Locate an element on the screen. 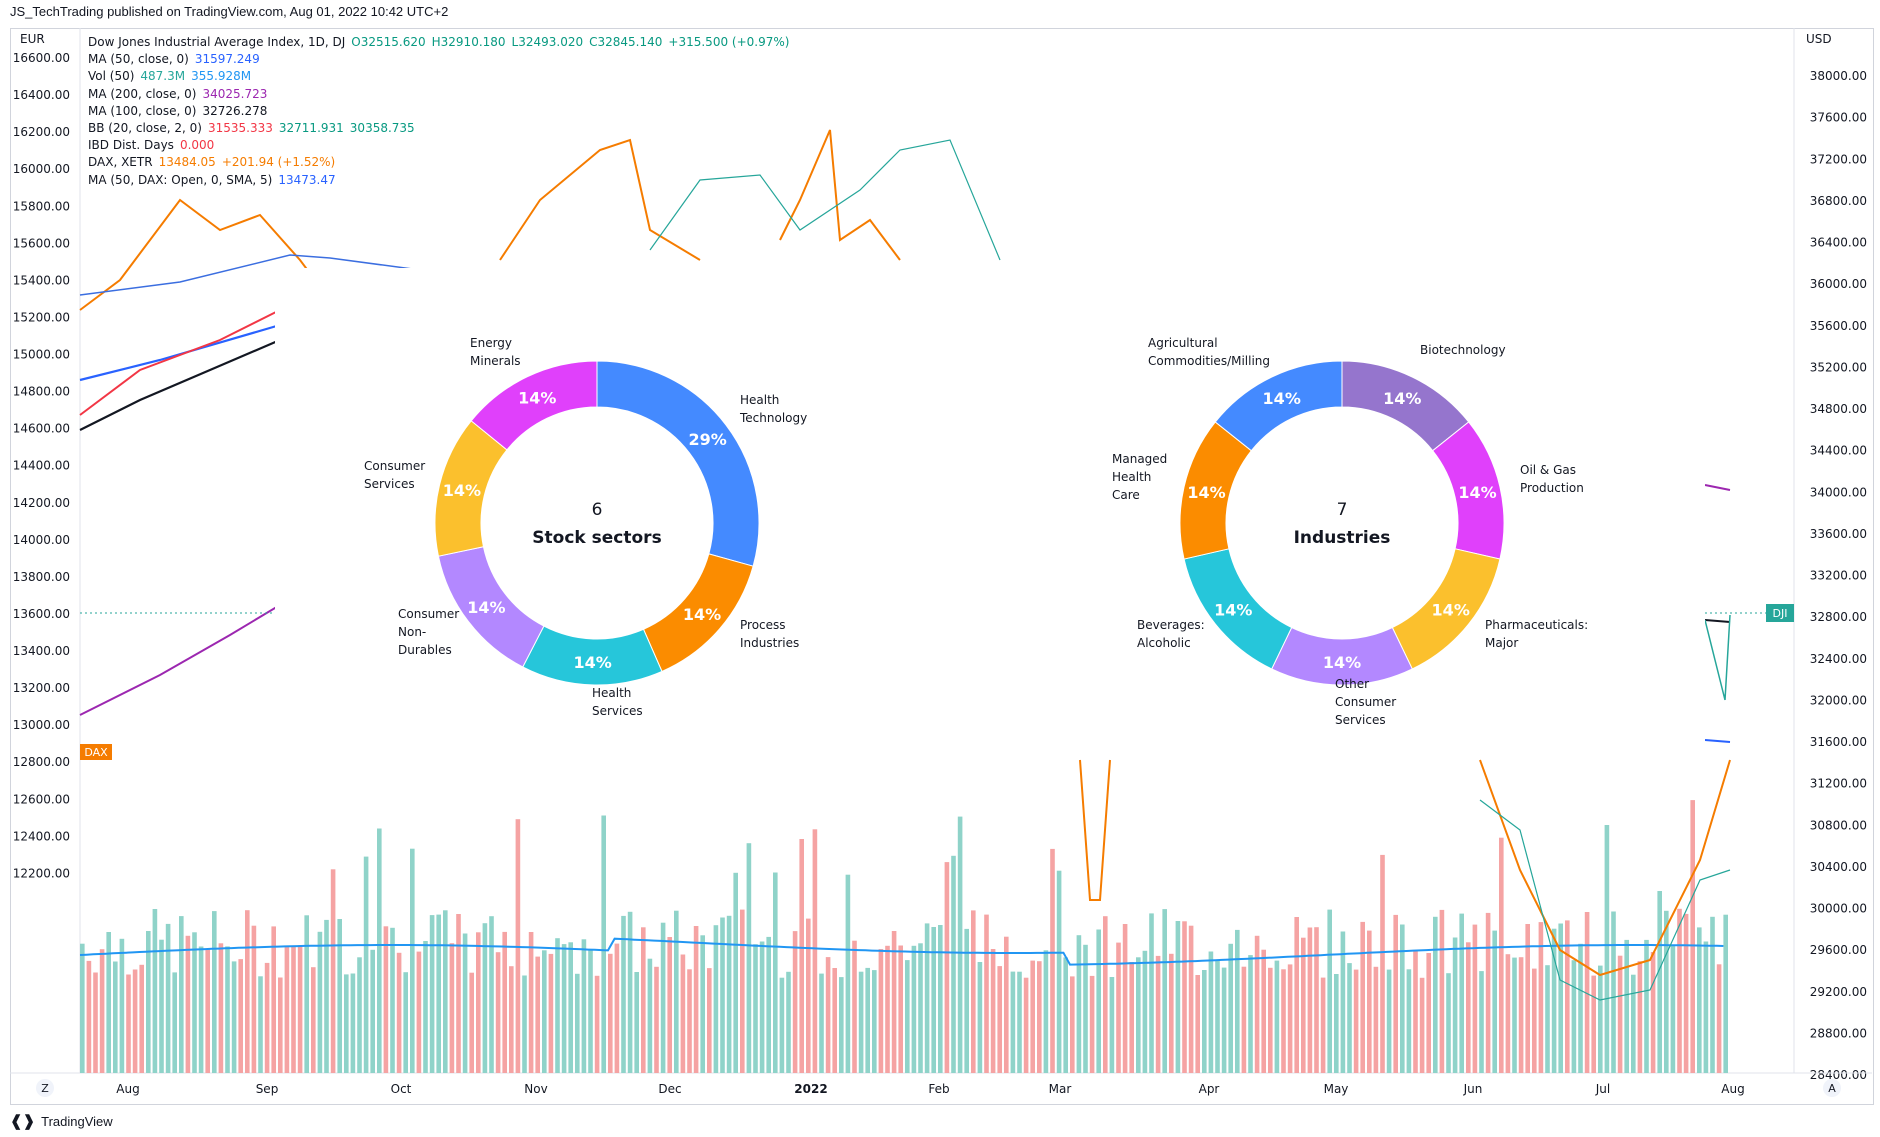 The height and width of the screenshot is (1137, 1880). volume-ma-line is located at coordinates (901, 951).